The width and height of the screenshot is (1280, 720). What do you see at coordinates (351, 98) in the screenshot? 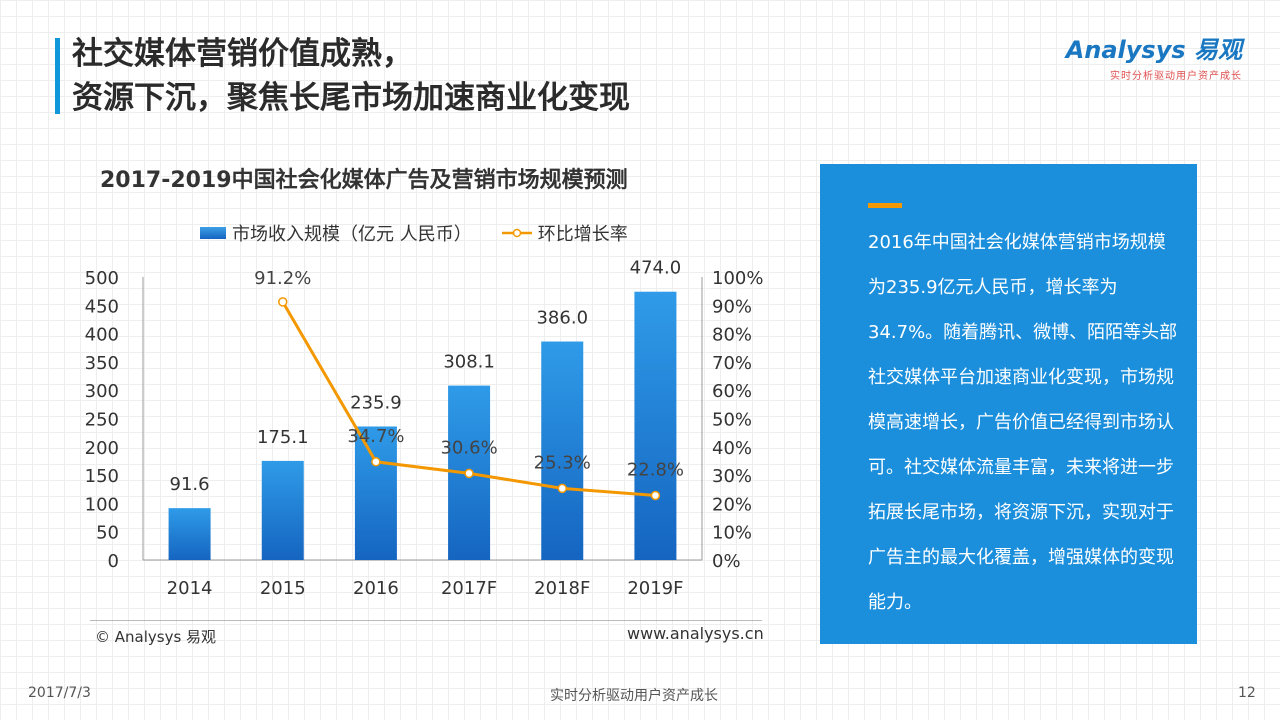
I see `page-title-line2: 资源下沉，聚焦长尾市场加速商业化变现` at bounding box center [351, 98].